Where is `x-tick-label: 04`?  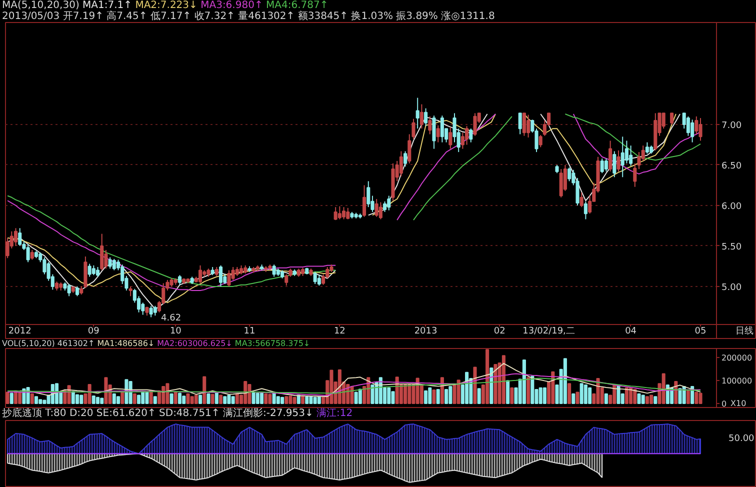 x-tick-label: 04 is located at coordinates (631, 331).